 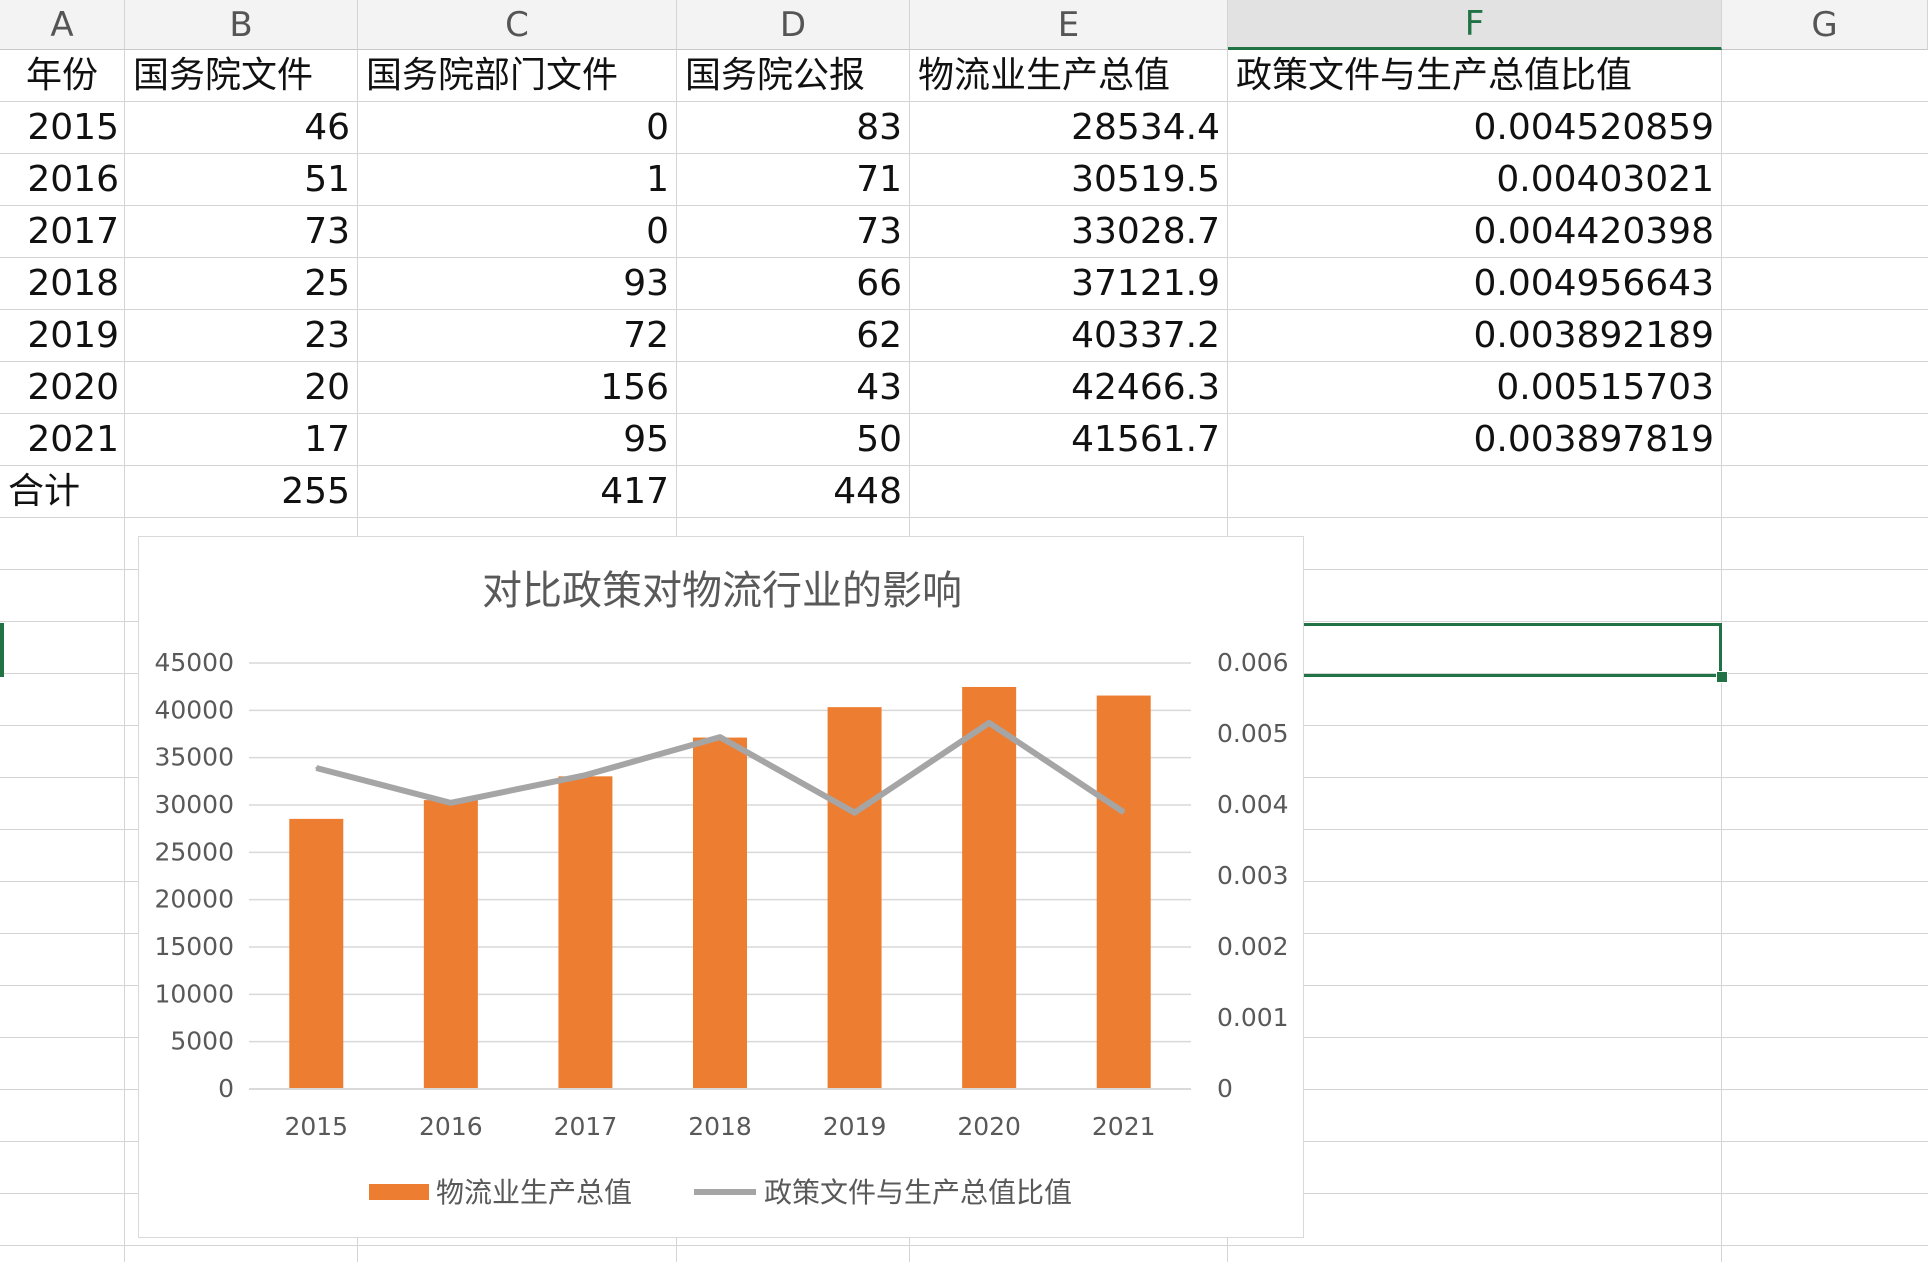 I want to click on cell-r5-d: 66, so click(x=879, y=283).